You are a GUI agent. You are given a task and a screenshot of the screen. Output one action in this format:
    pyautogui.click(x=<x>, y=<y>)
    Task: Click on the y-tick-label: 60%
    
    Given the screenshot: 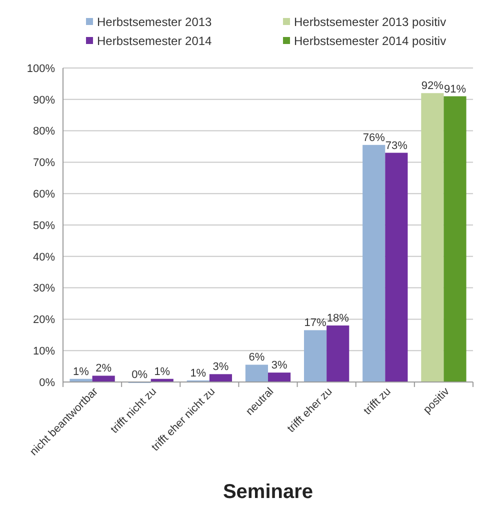 What is the action you would take?
    pyautogui.click(x=44, y=194)
    